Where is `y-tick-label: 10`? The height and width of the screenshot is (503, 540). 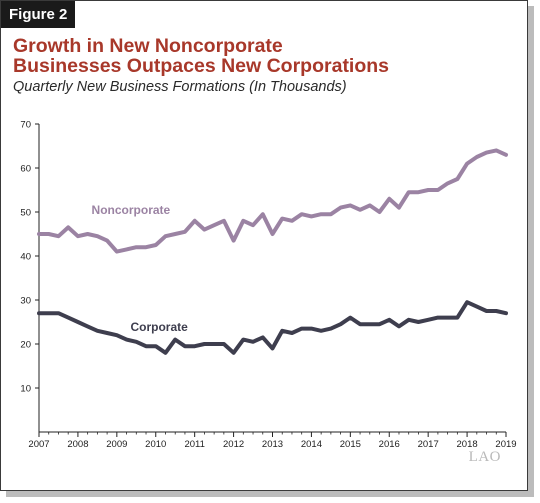 y-tick-label: 10 is located at coordinates (25, 389).